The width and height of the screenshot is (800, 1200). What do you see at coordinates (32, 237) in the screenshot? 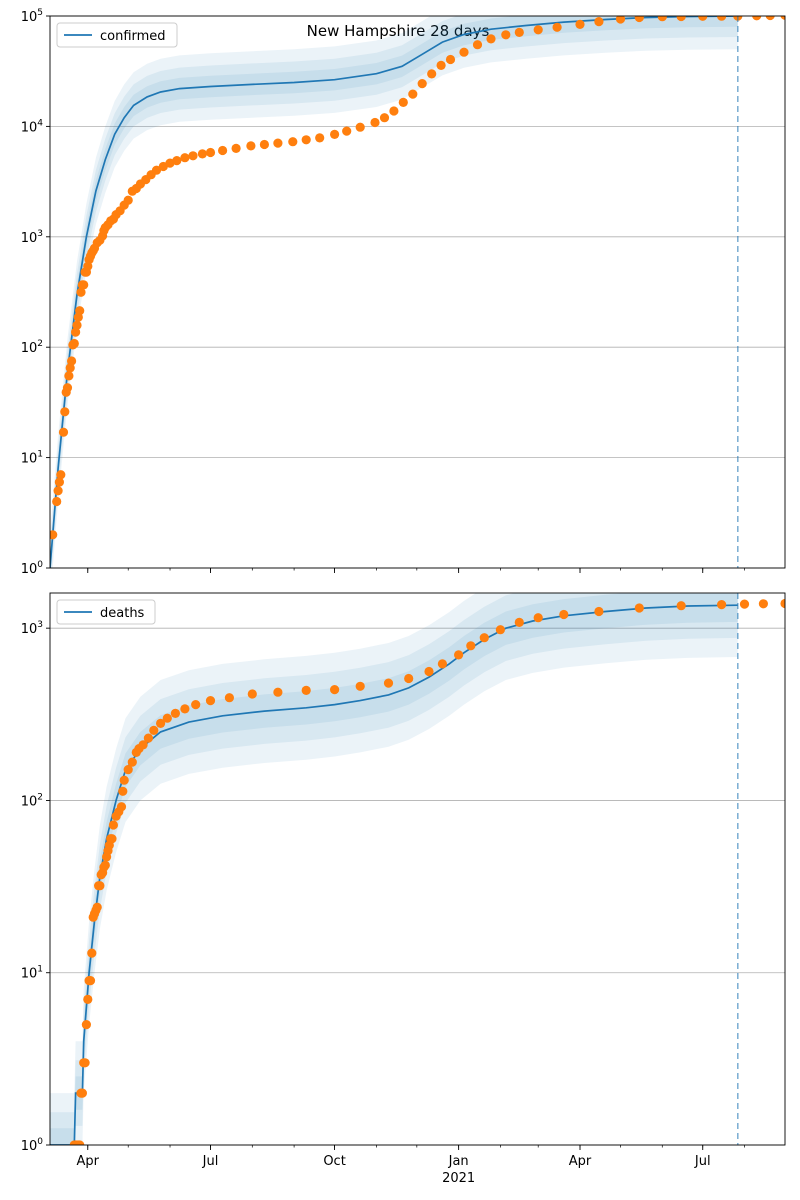
I see `confirmed-ytick-label: 10³` at bounding box center [32, 237].